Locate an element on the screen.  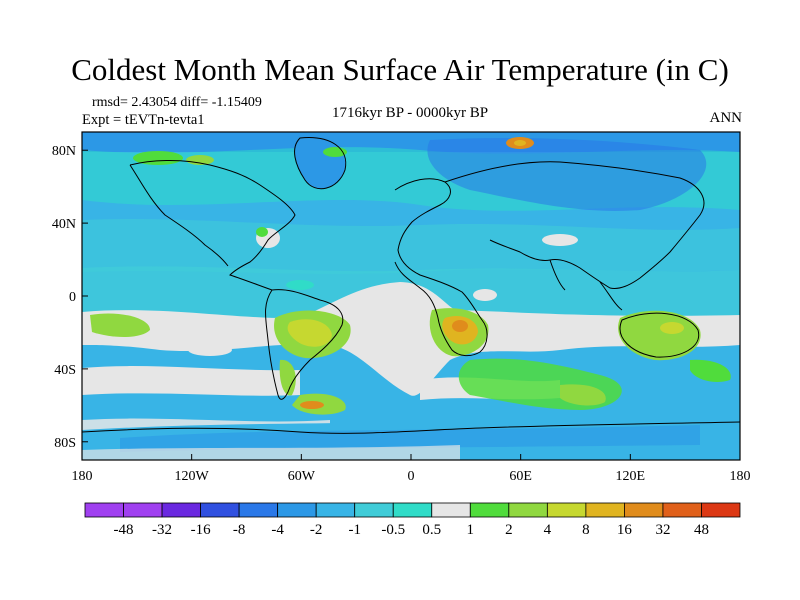
colorbar-label: 4 is located at coordinates (548, 530).